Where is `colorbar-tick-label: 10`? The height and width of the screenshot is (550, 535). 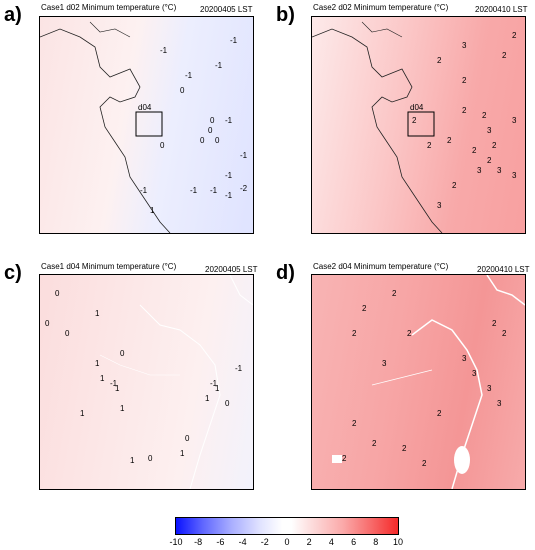 colorbar-tick-label: 10 is located at coordinates (398, 542).